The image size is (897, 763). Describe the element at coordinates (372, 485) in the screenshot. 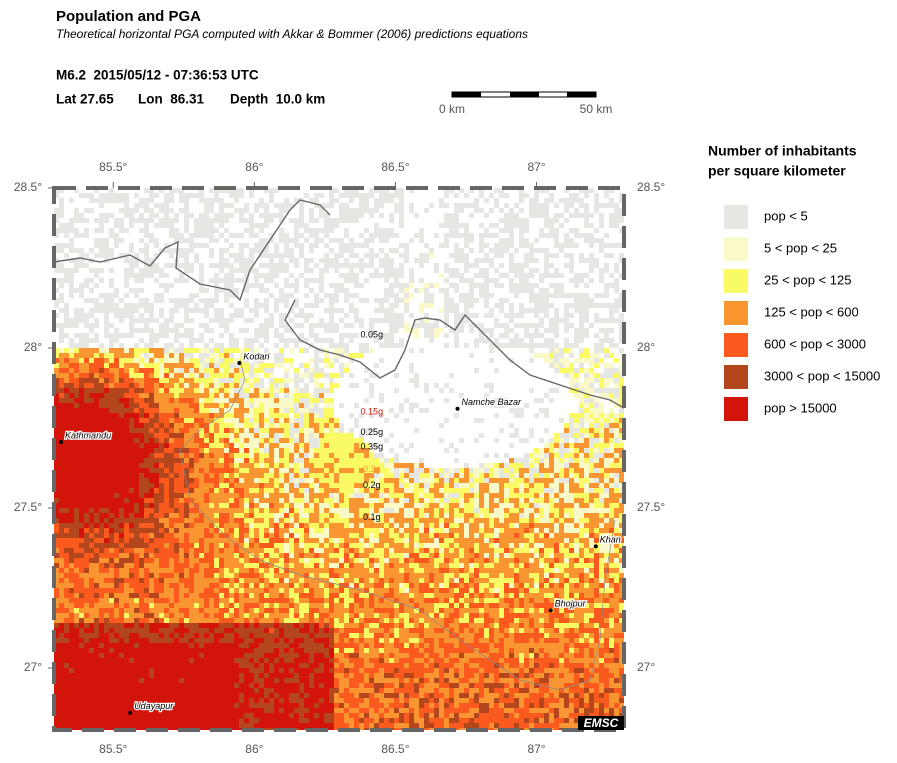

I see `pga-label: 0.2g` at that location.